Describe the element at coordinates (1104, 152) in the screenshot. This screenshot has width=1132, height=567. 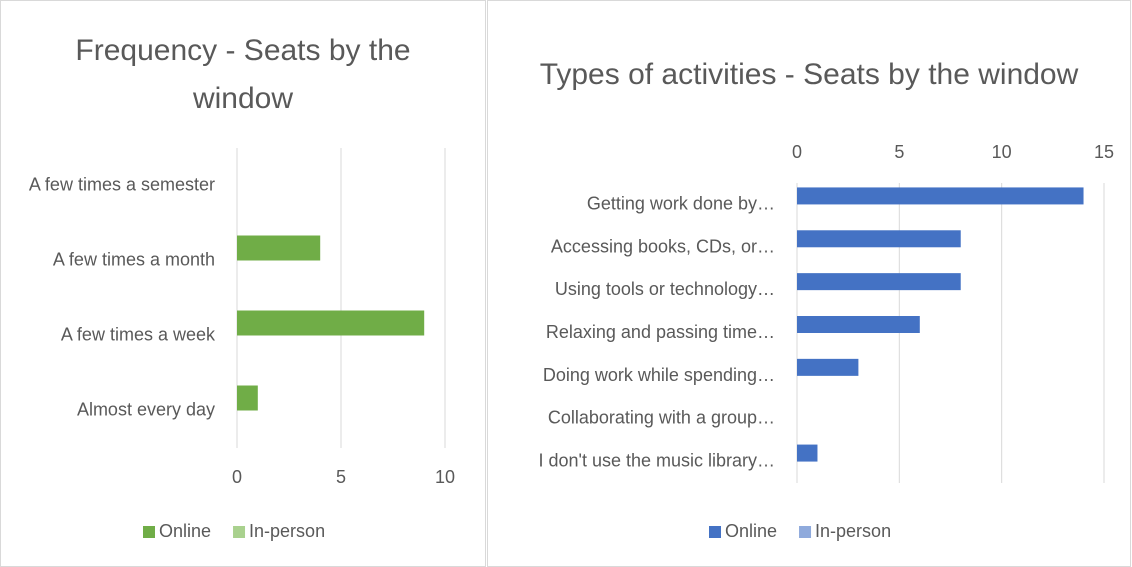
I see `x-tick-label: 15` at that location.